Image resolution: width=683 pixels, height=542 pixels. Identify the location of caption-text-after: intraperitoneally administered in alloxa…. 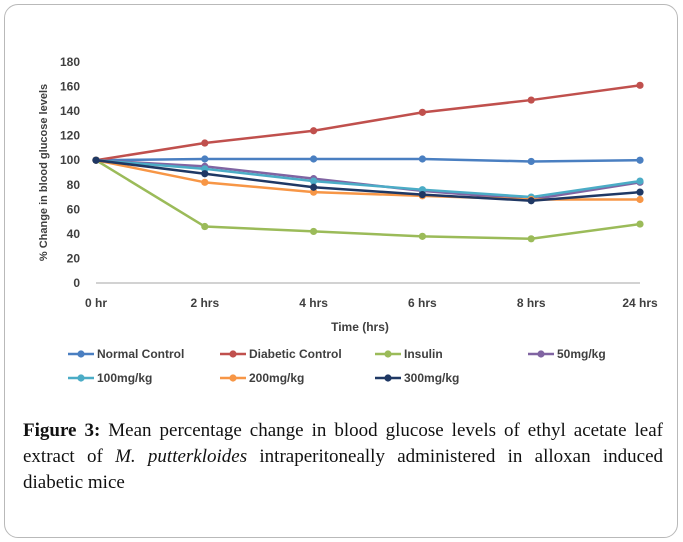
(343, 469).